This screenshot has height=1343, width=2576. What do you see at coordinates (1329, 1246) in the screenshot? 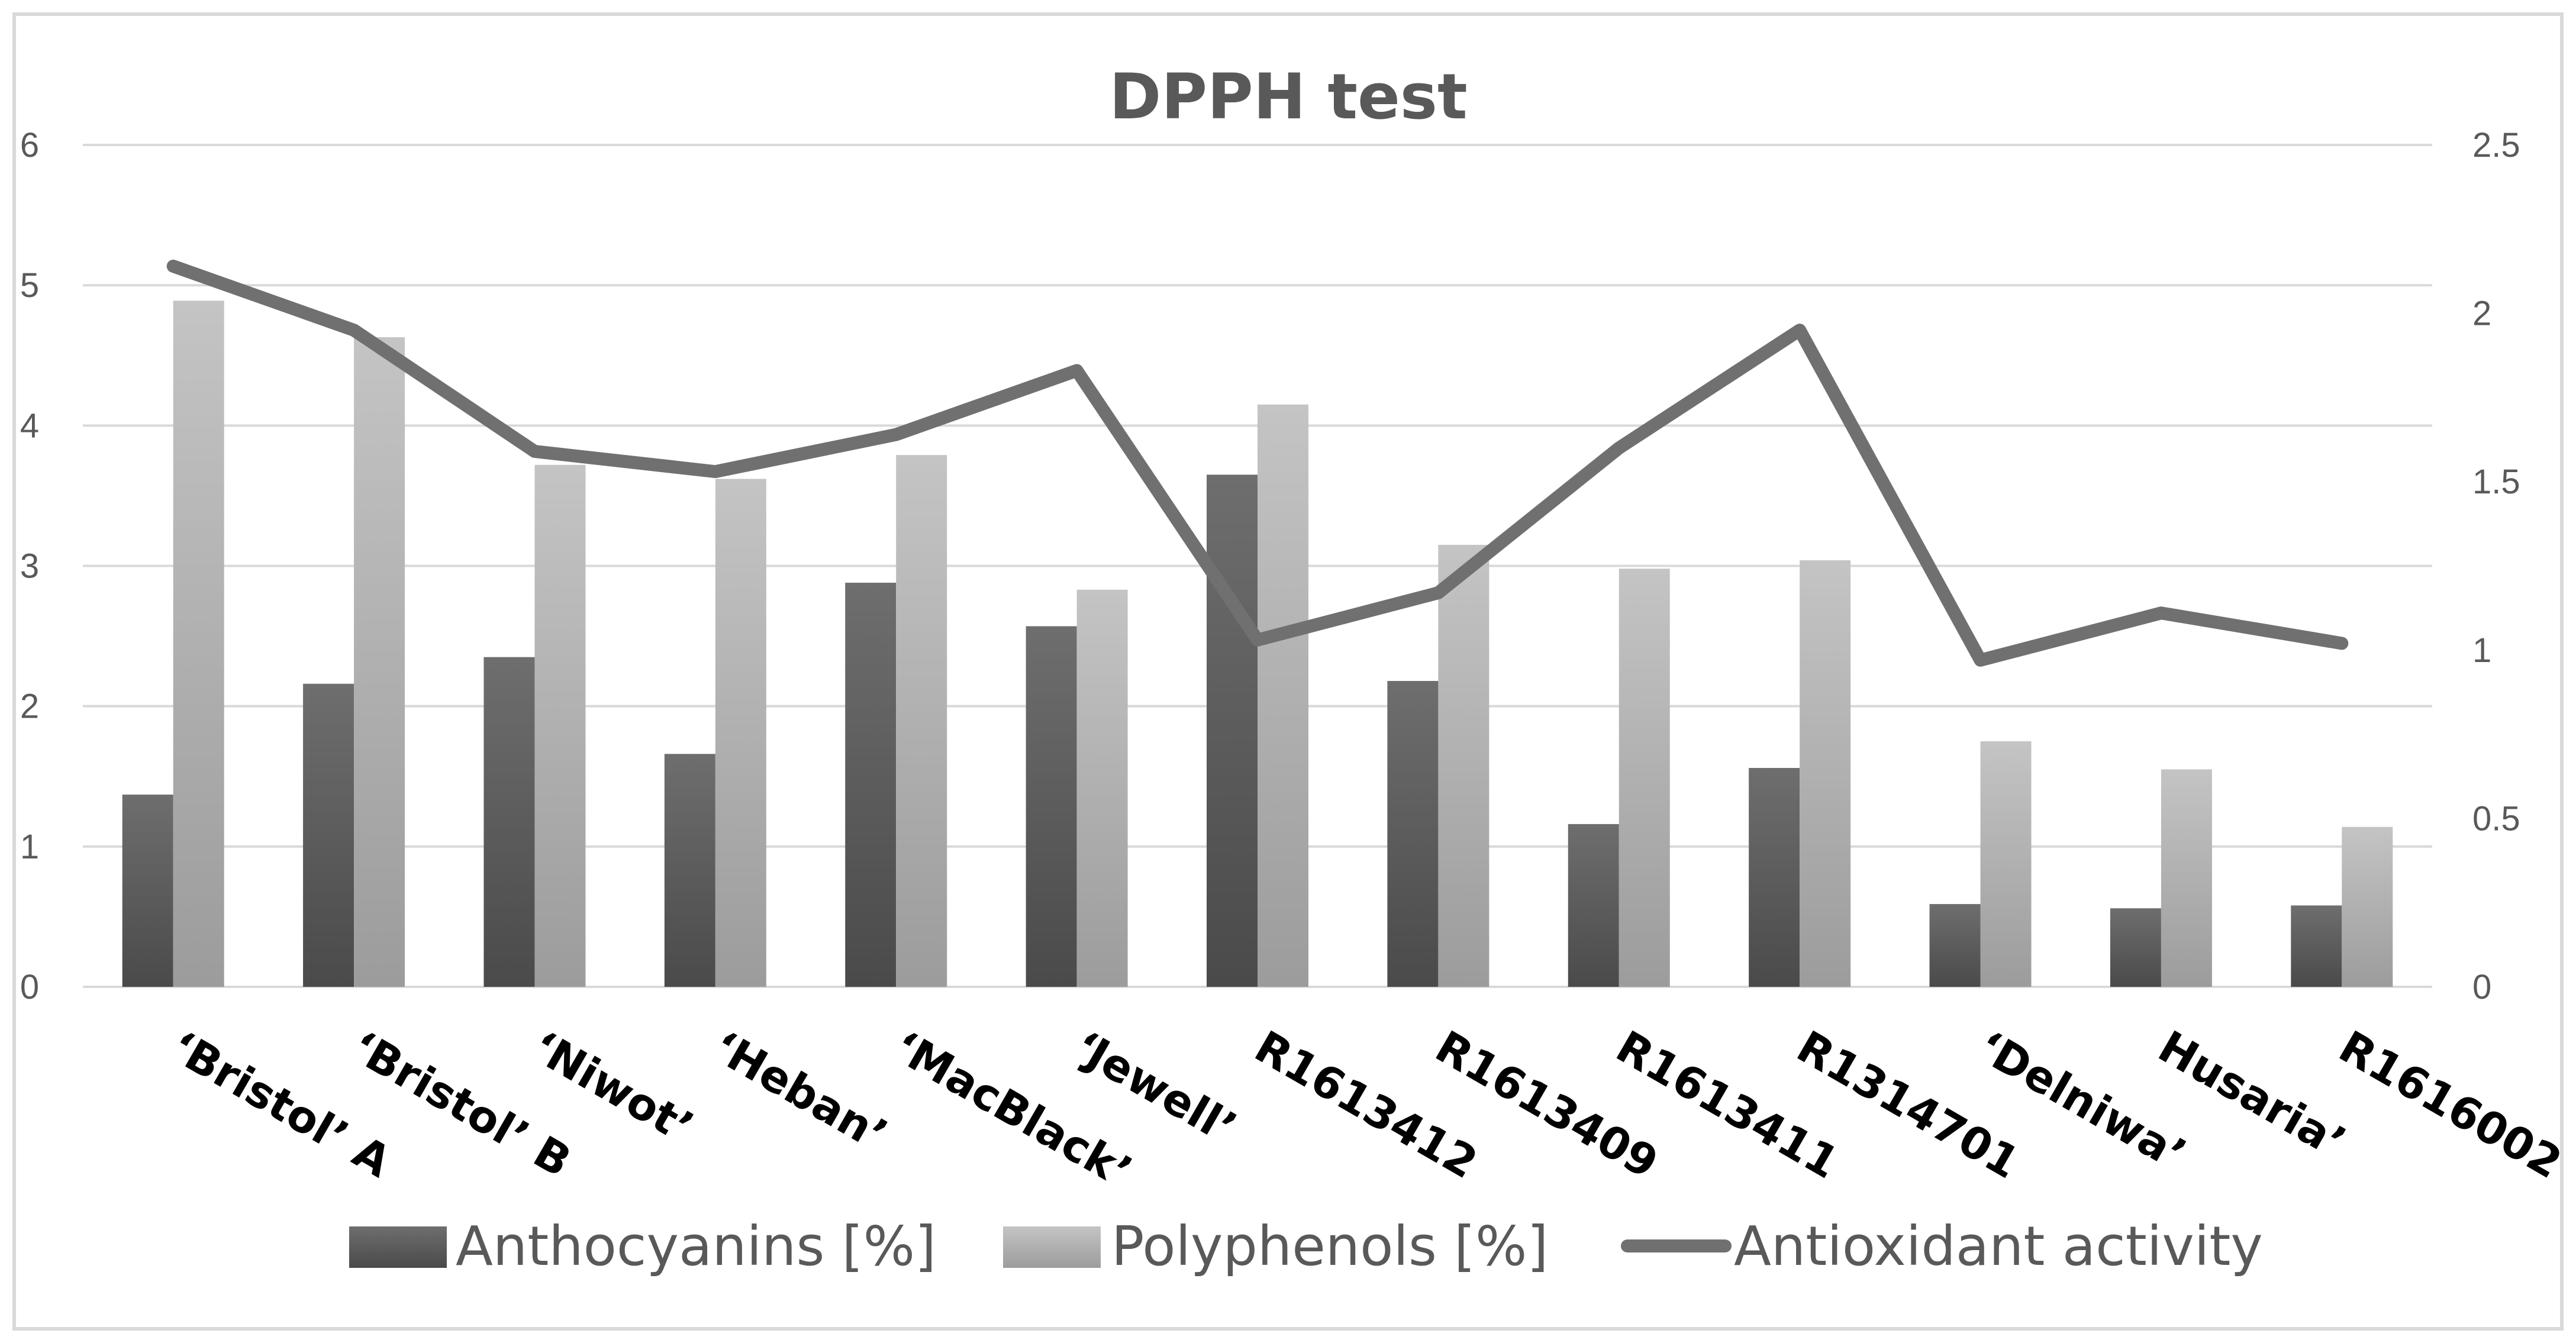
I see `legend-label-polyphenols: Polyphenols [%]` at bounding box center [1329, 1246].